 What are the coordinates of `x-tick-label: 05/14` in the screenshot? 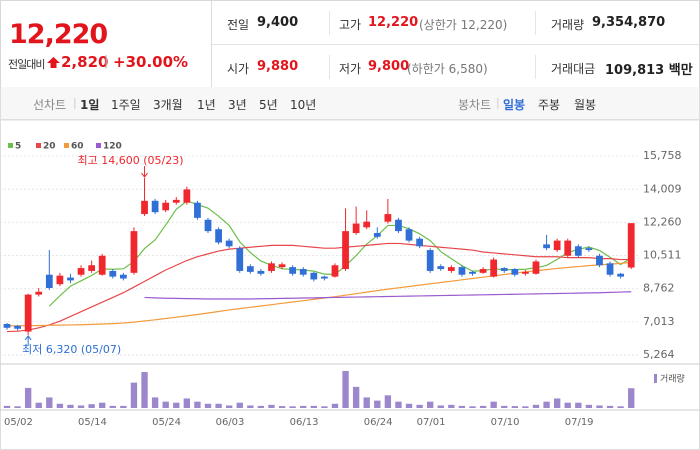 It's located at (92, 422).